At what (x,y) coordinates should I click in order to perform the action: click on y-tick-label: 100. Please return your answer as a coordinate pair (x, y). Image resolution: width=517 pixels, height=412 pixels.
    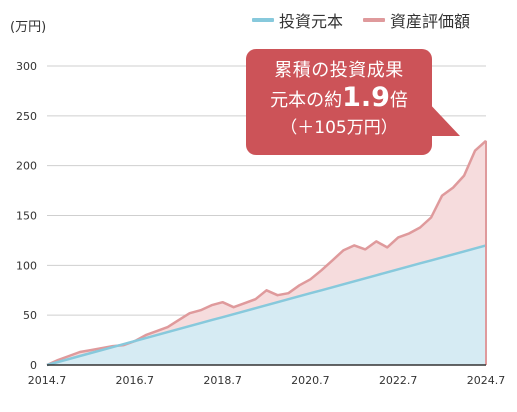
    Looking at the image, I should click on (26, 265).